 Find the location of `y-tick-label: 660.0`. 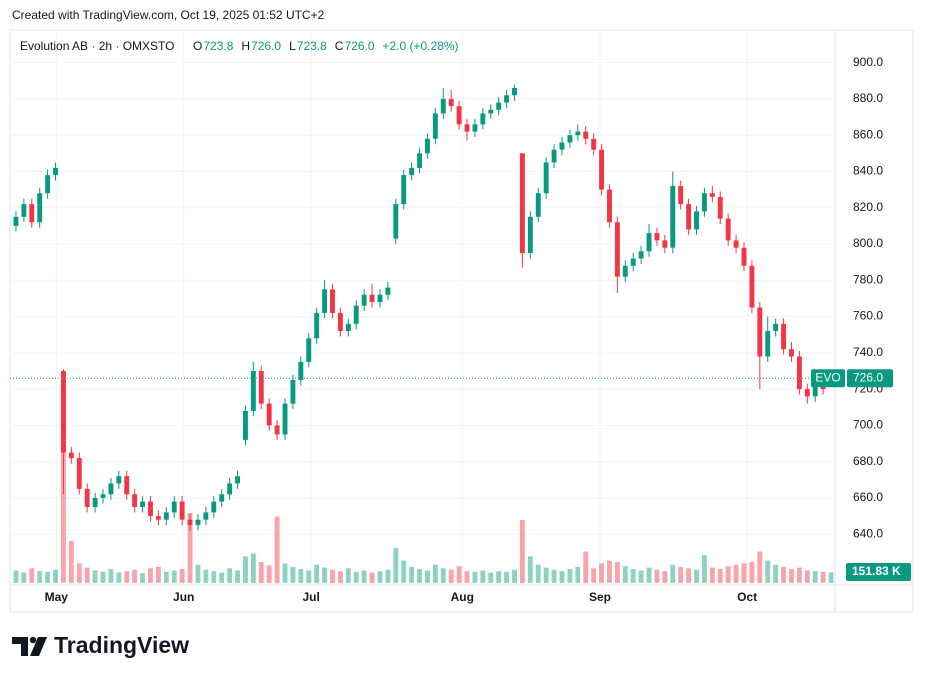

y-tick-label: 660.0 is located at coordinates (868, 497).